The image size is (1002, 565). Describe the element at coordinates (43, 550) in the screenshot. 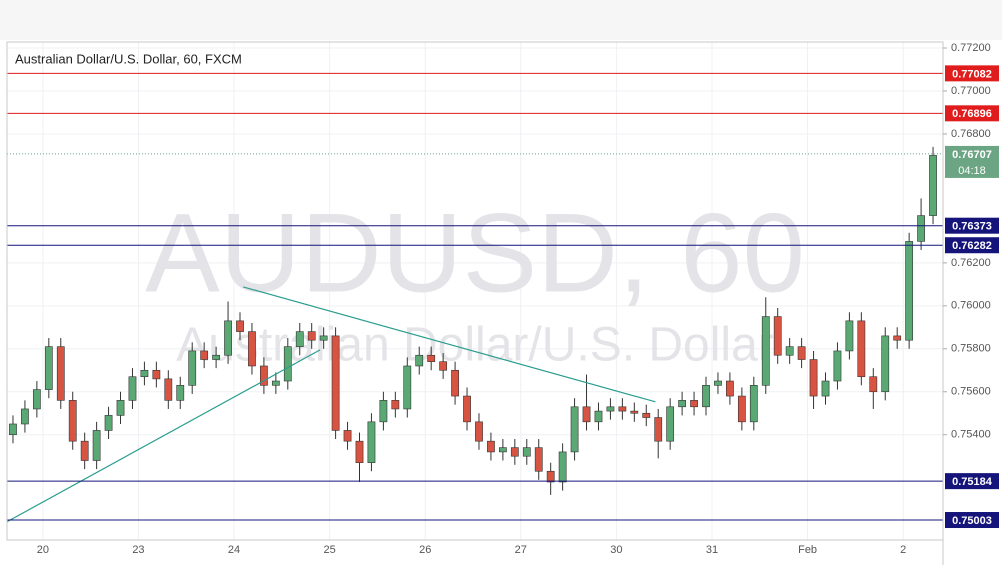

I see `x-tick-label: 20` at that location.